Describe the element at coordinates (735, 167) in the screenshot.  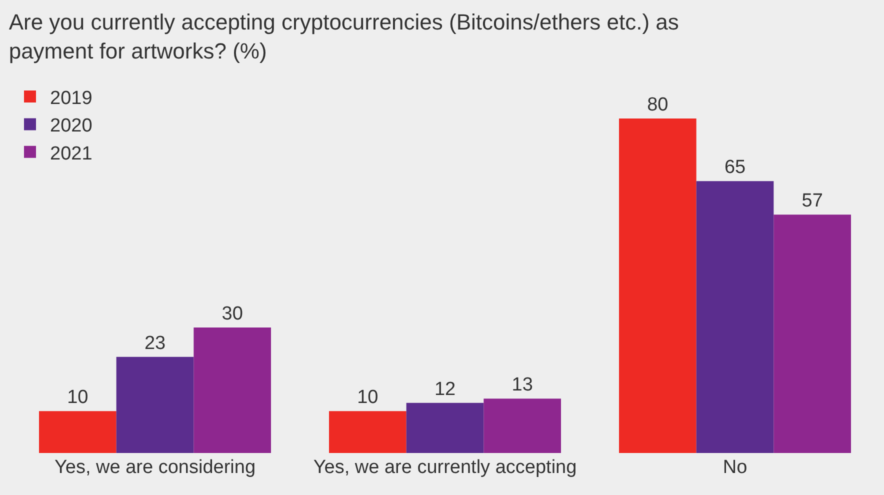
I see `data-label: 65` at that location.